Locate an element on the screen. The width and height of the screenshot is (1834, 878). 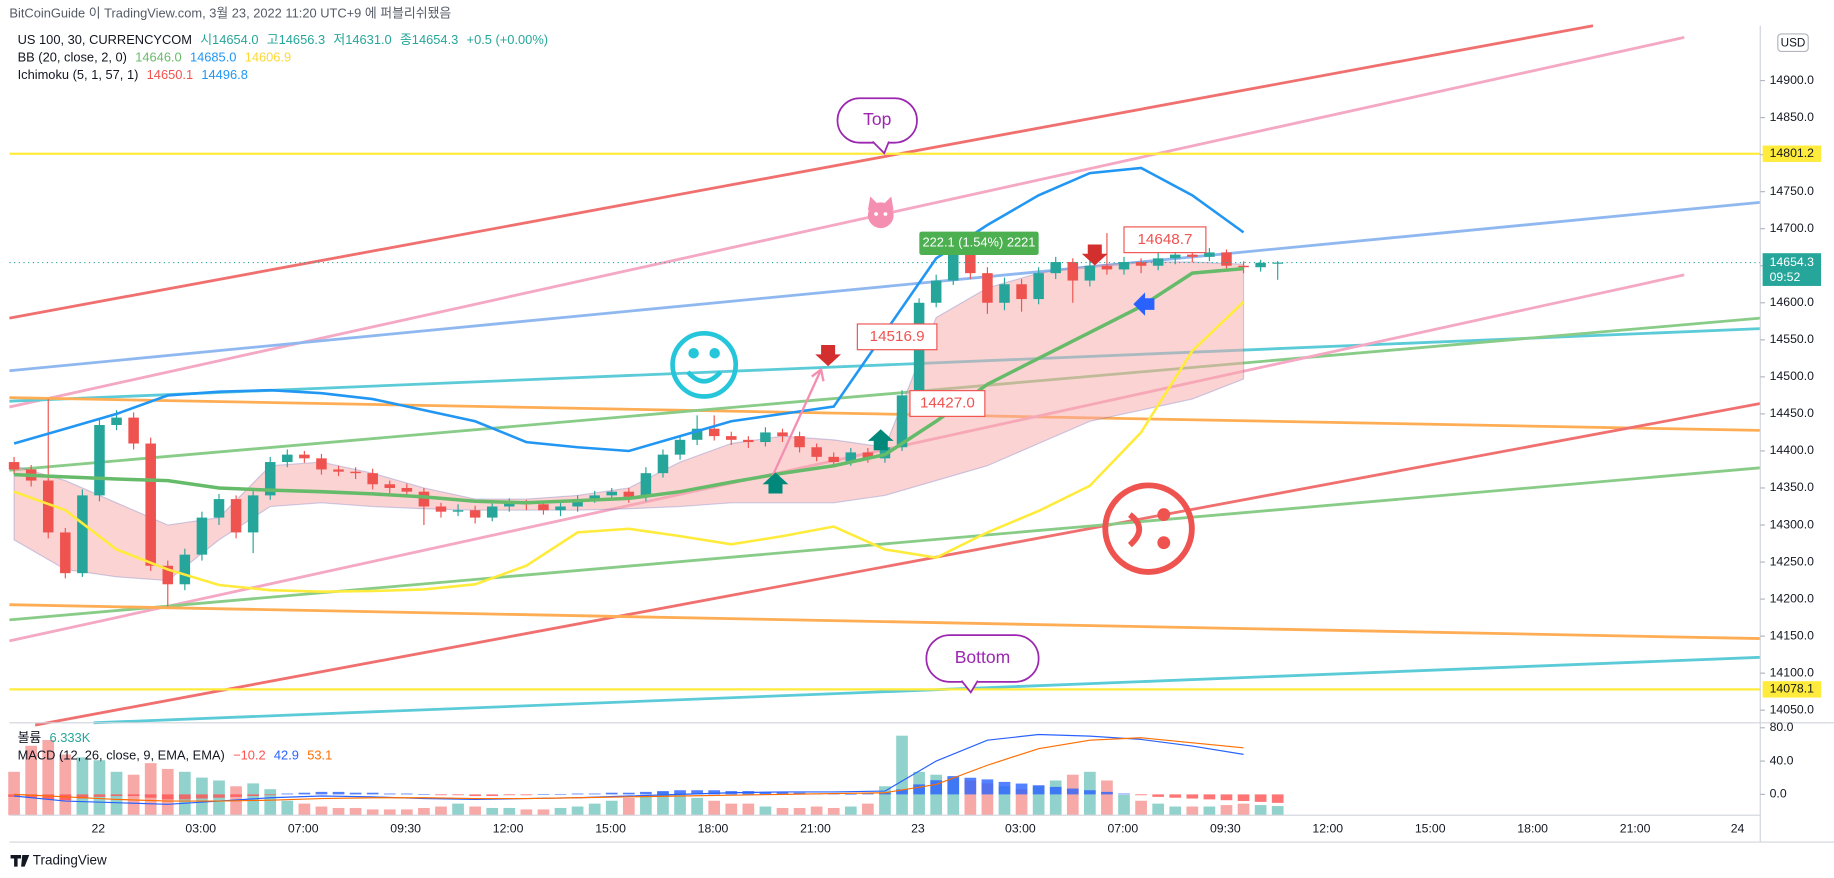
ohlc: 저14631.0 is located at coordinates (362, 39).